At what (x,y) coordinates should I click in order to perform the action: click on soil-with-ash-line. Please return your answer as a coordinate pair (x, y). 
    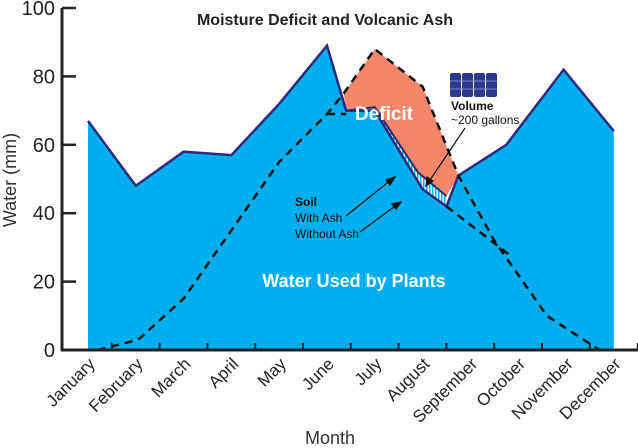
    Looking at the image, I should click on (396, 151).